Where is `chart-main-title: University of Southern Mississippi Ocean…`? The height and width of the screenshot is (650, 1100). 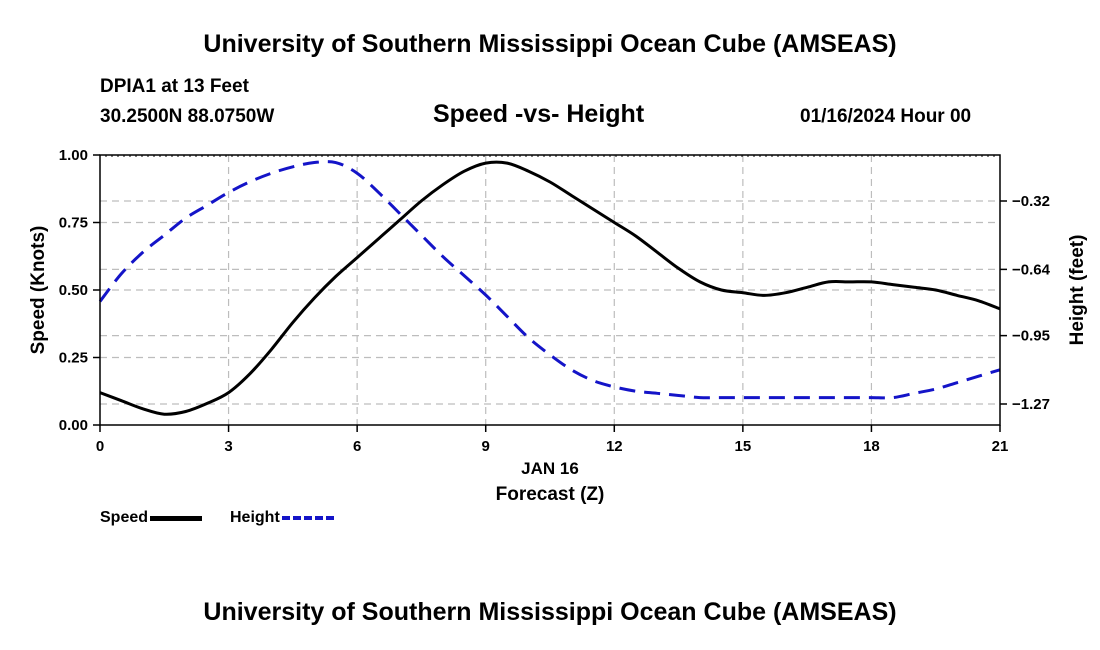
chart-main-title: University of Southern Mississippi Ocean… is located at coordinates (550, 44).